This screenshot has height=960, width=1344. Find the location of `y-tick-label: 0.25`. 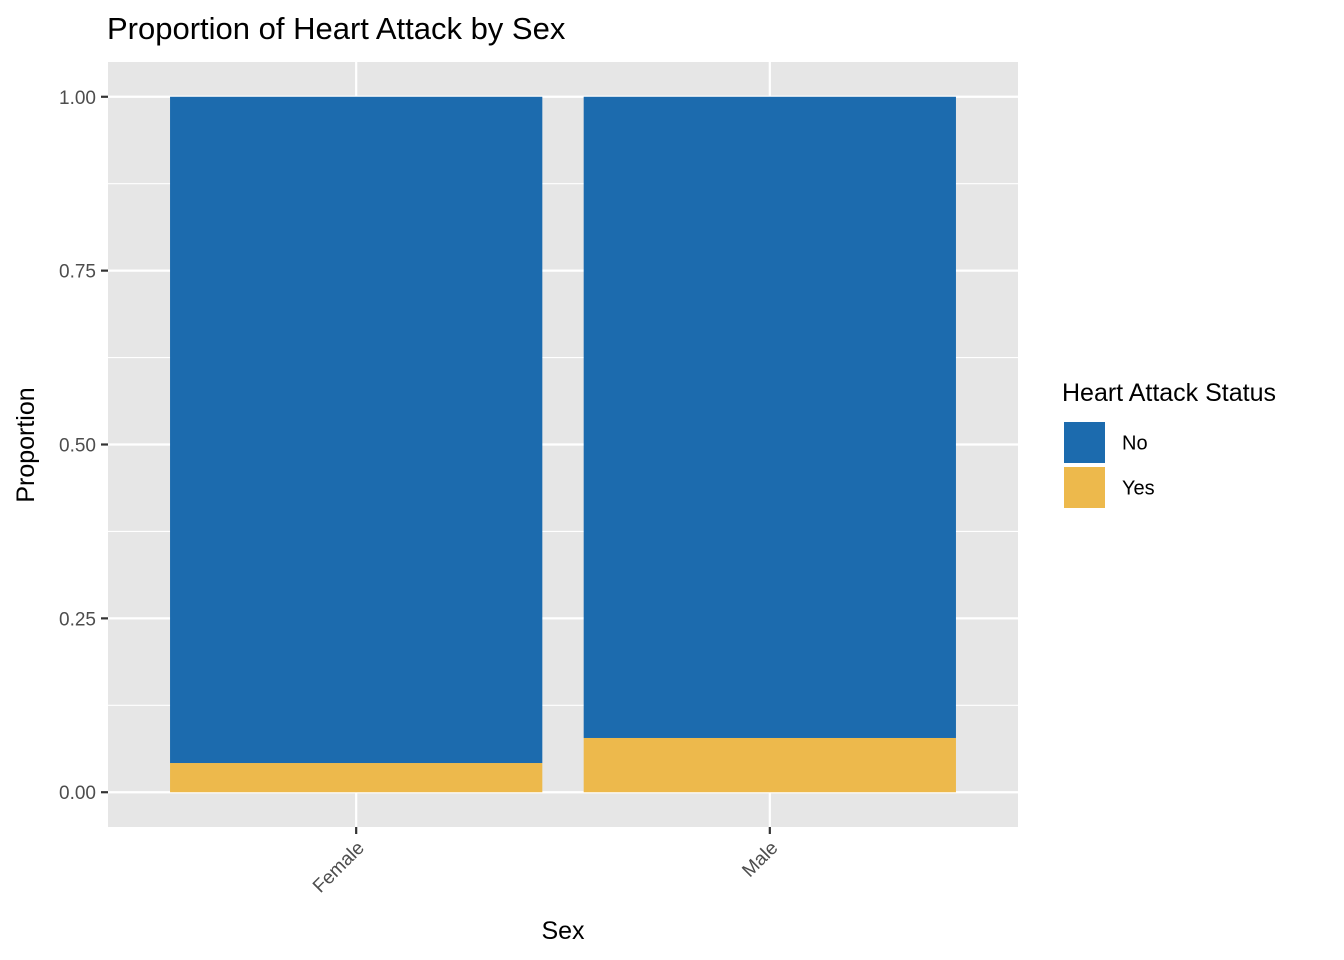

y-tick-label: 0.25 is located at coordinates (77, 619).